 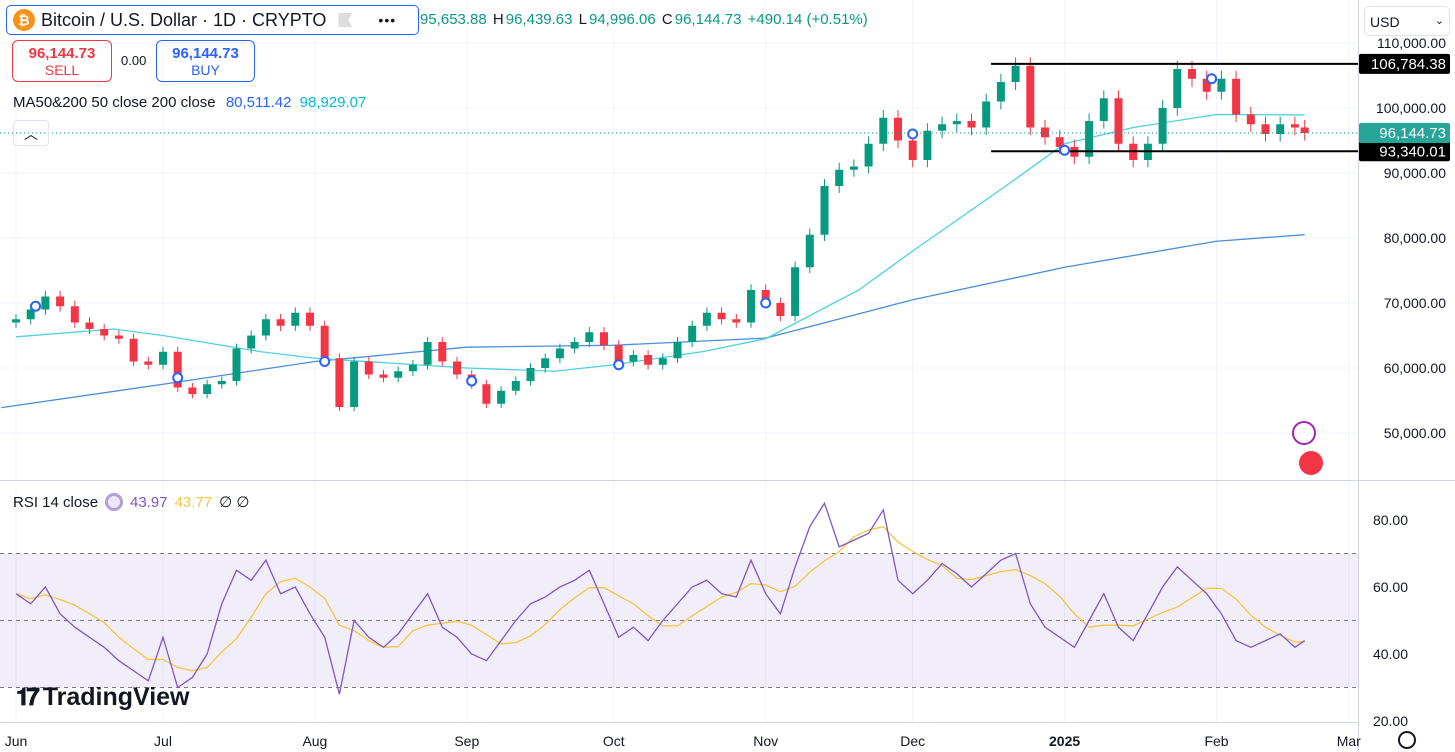 What do you see at coordinates (1415, 368) in the screenshot?
I see `price-tick-label: 60,000.00` at bounding box center [1415, 368].